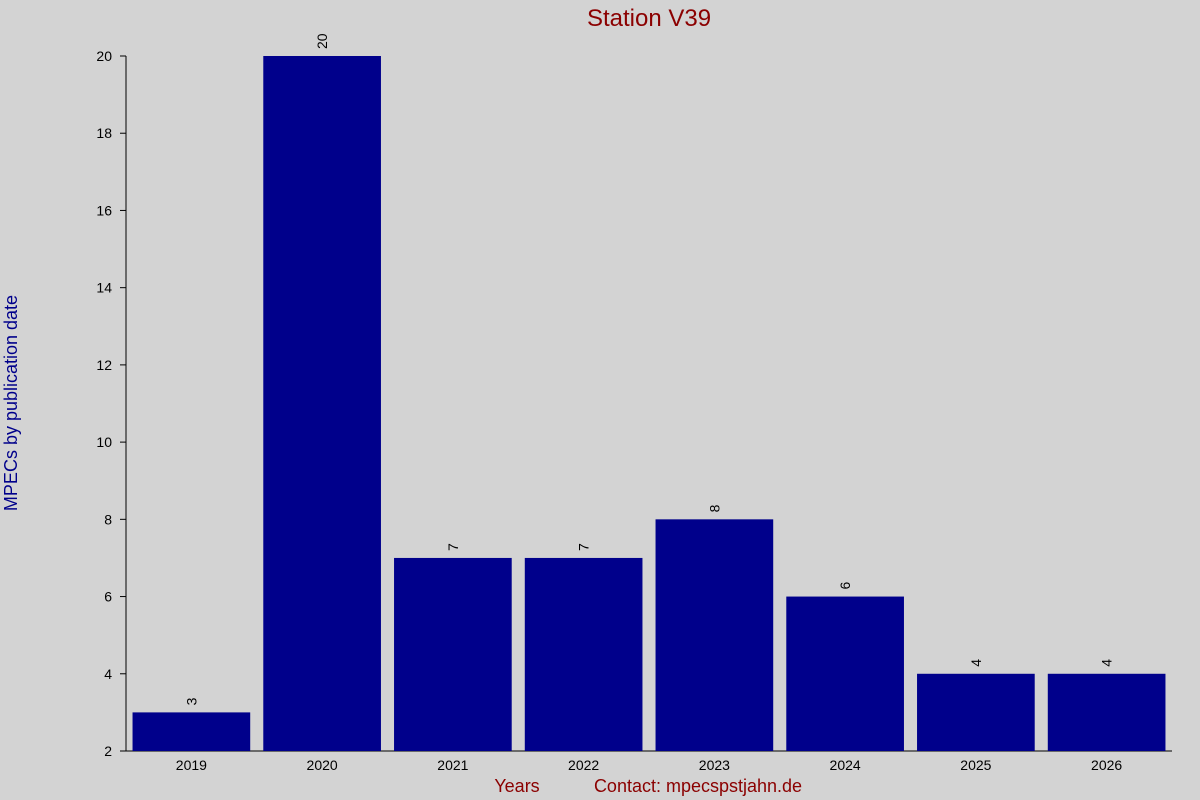 The height and width of the screenshot is (800, 1200). What do you see at coordinates (714, 508) in the screenshot?
I see `value-label: 8` at bounding box center [714, 508].